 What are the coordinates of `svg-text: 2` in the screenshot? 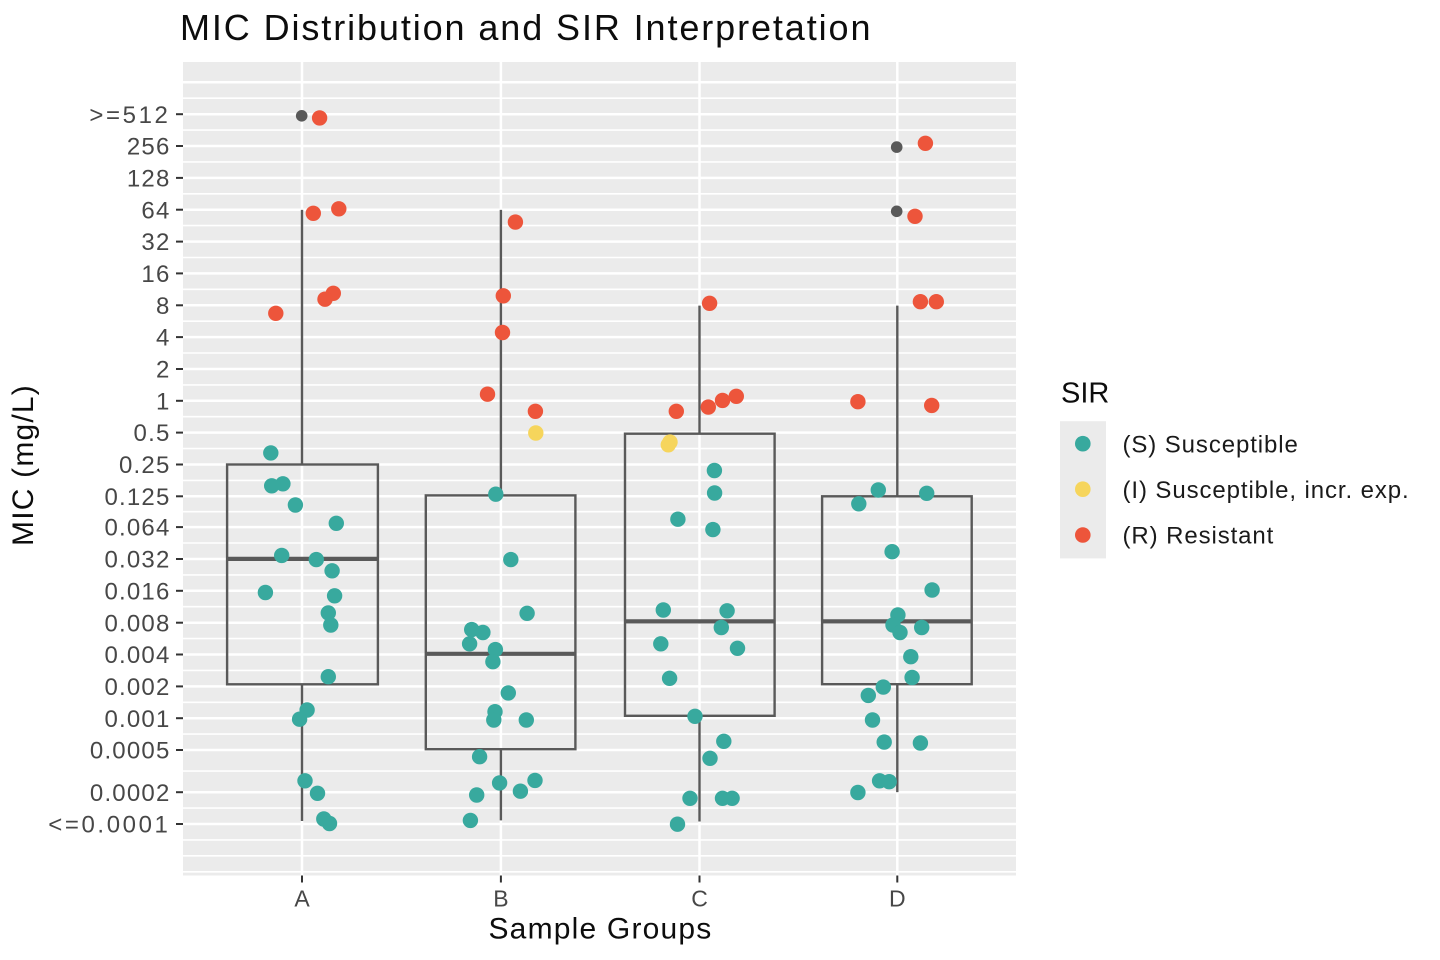 It's located at (163, 370).